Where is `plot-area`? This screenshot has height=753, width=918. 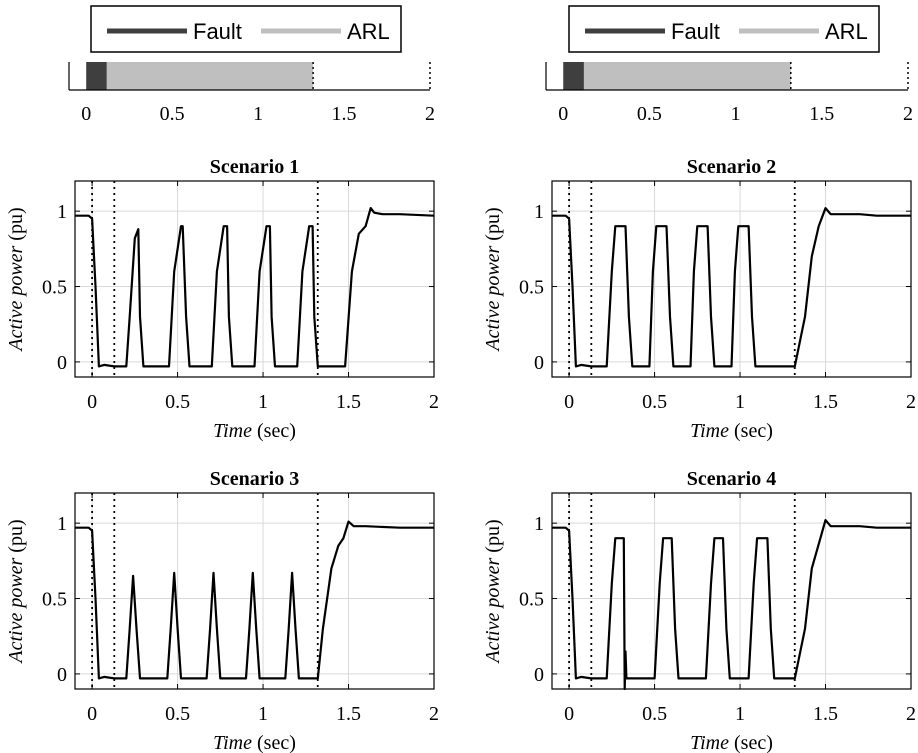 plot-area is located at coordinates (731, 591).